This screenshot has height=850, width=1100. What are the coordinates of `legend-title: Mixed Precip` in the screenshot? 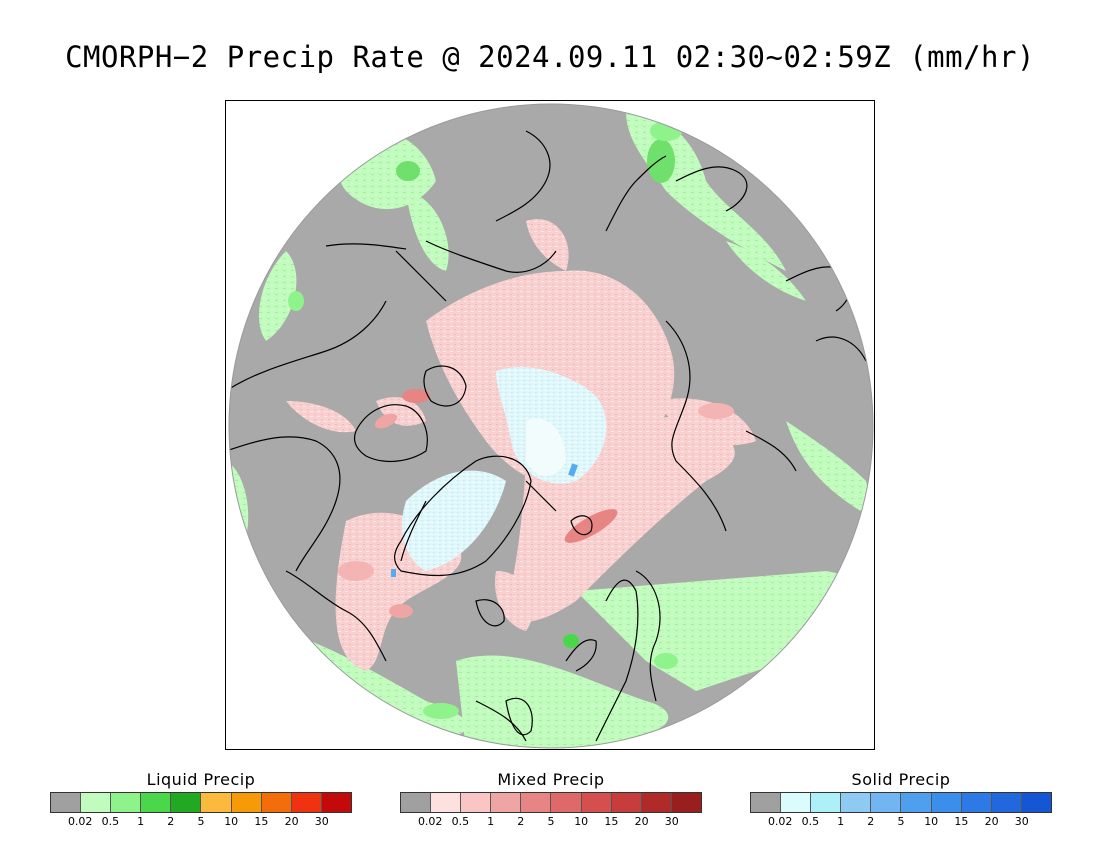 It's located at (551, 779).